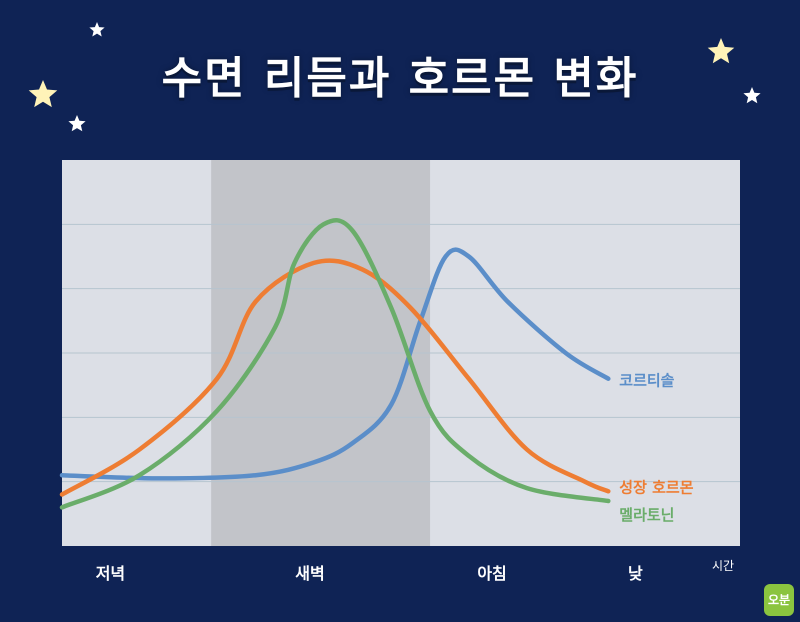 The width and height of the screenshot is (800, 622). I want to click on series-label-cortisol: 코르티솔, so click(646, 381).